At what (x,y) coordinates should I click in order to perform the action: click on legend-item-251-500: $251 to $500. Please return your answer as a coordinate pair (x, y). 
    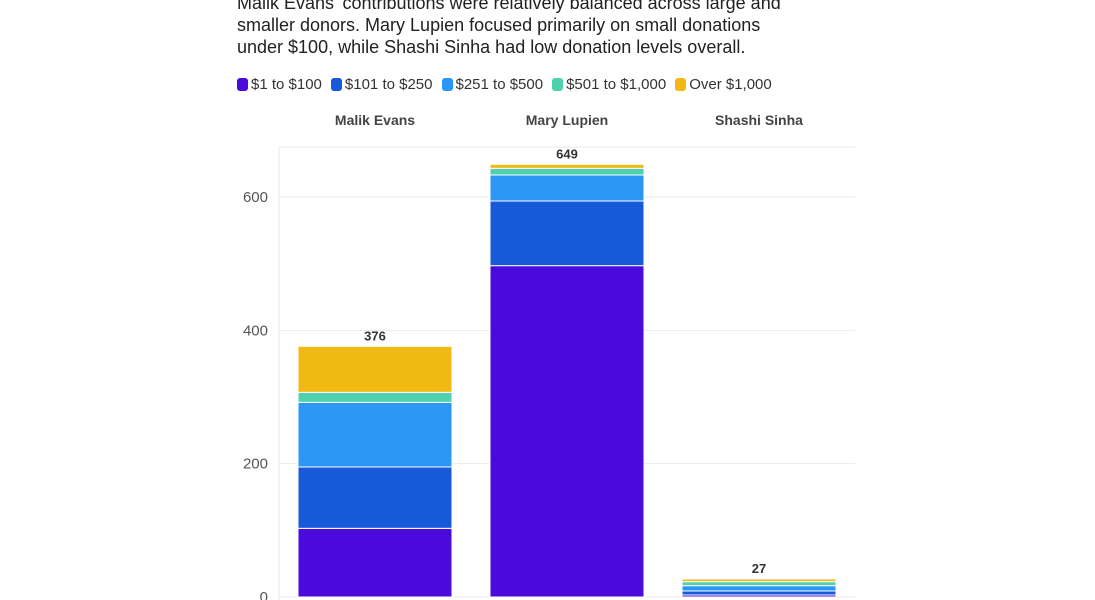
    Looking at the image, I should click on (492, 84).